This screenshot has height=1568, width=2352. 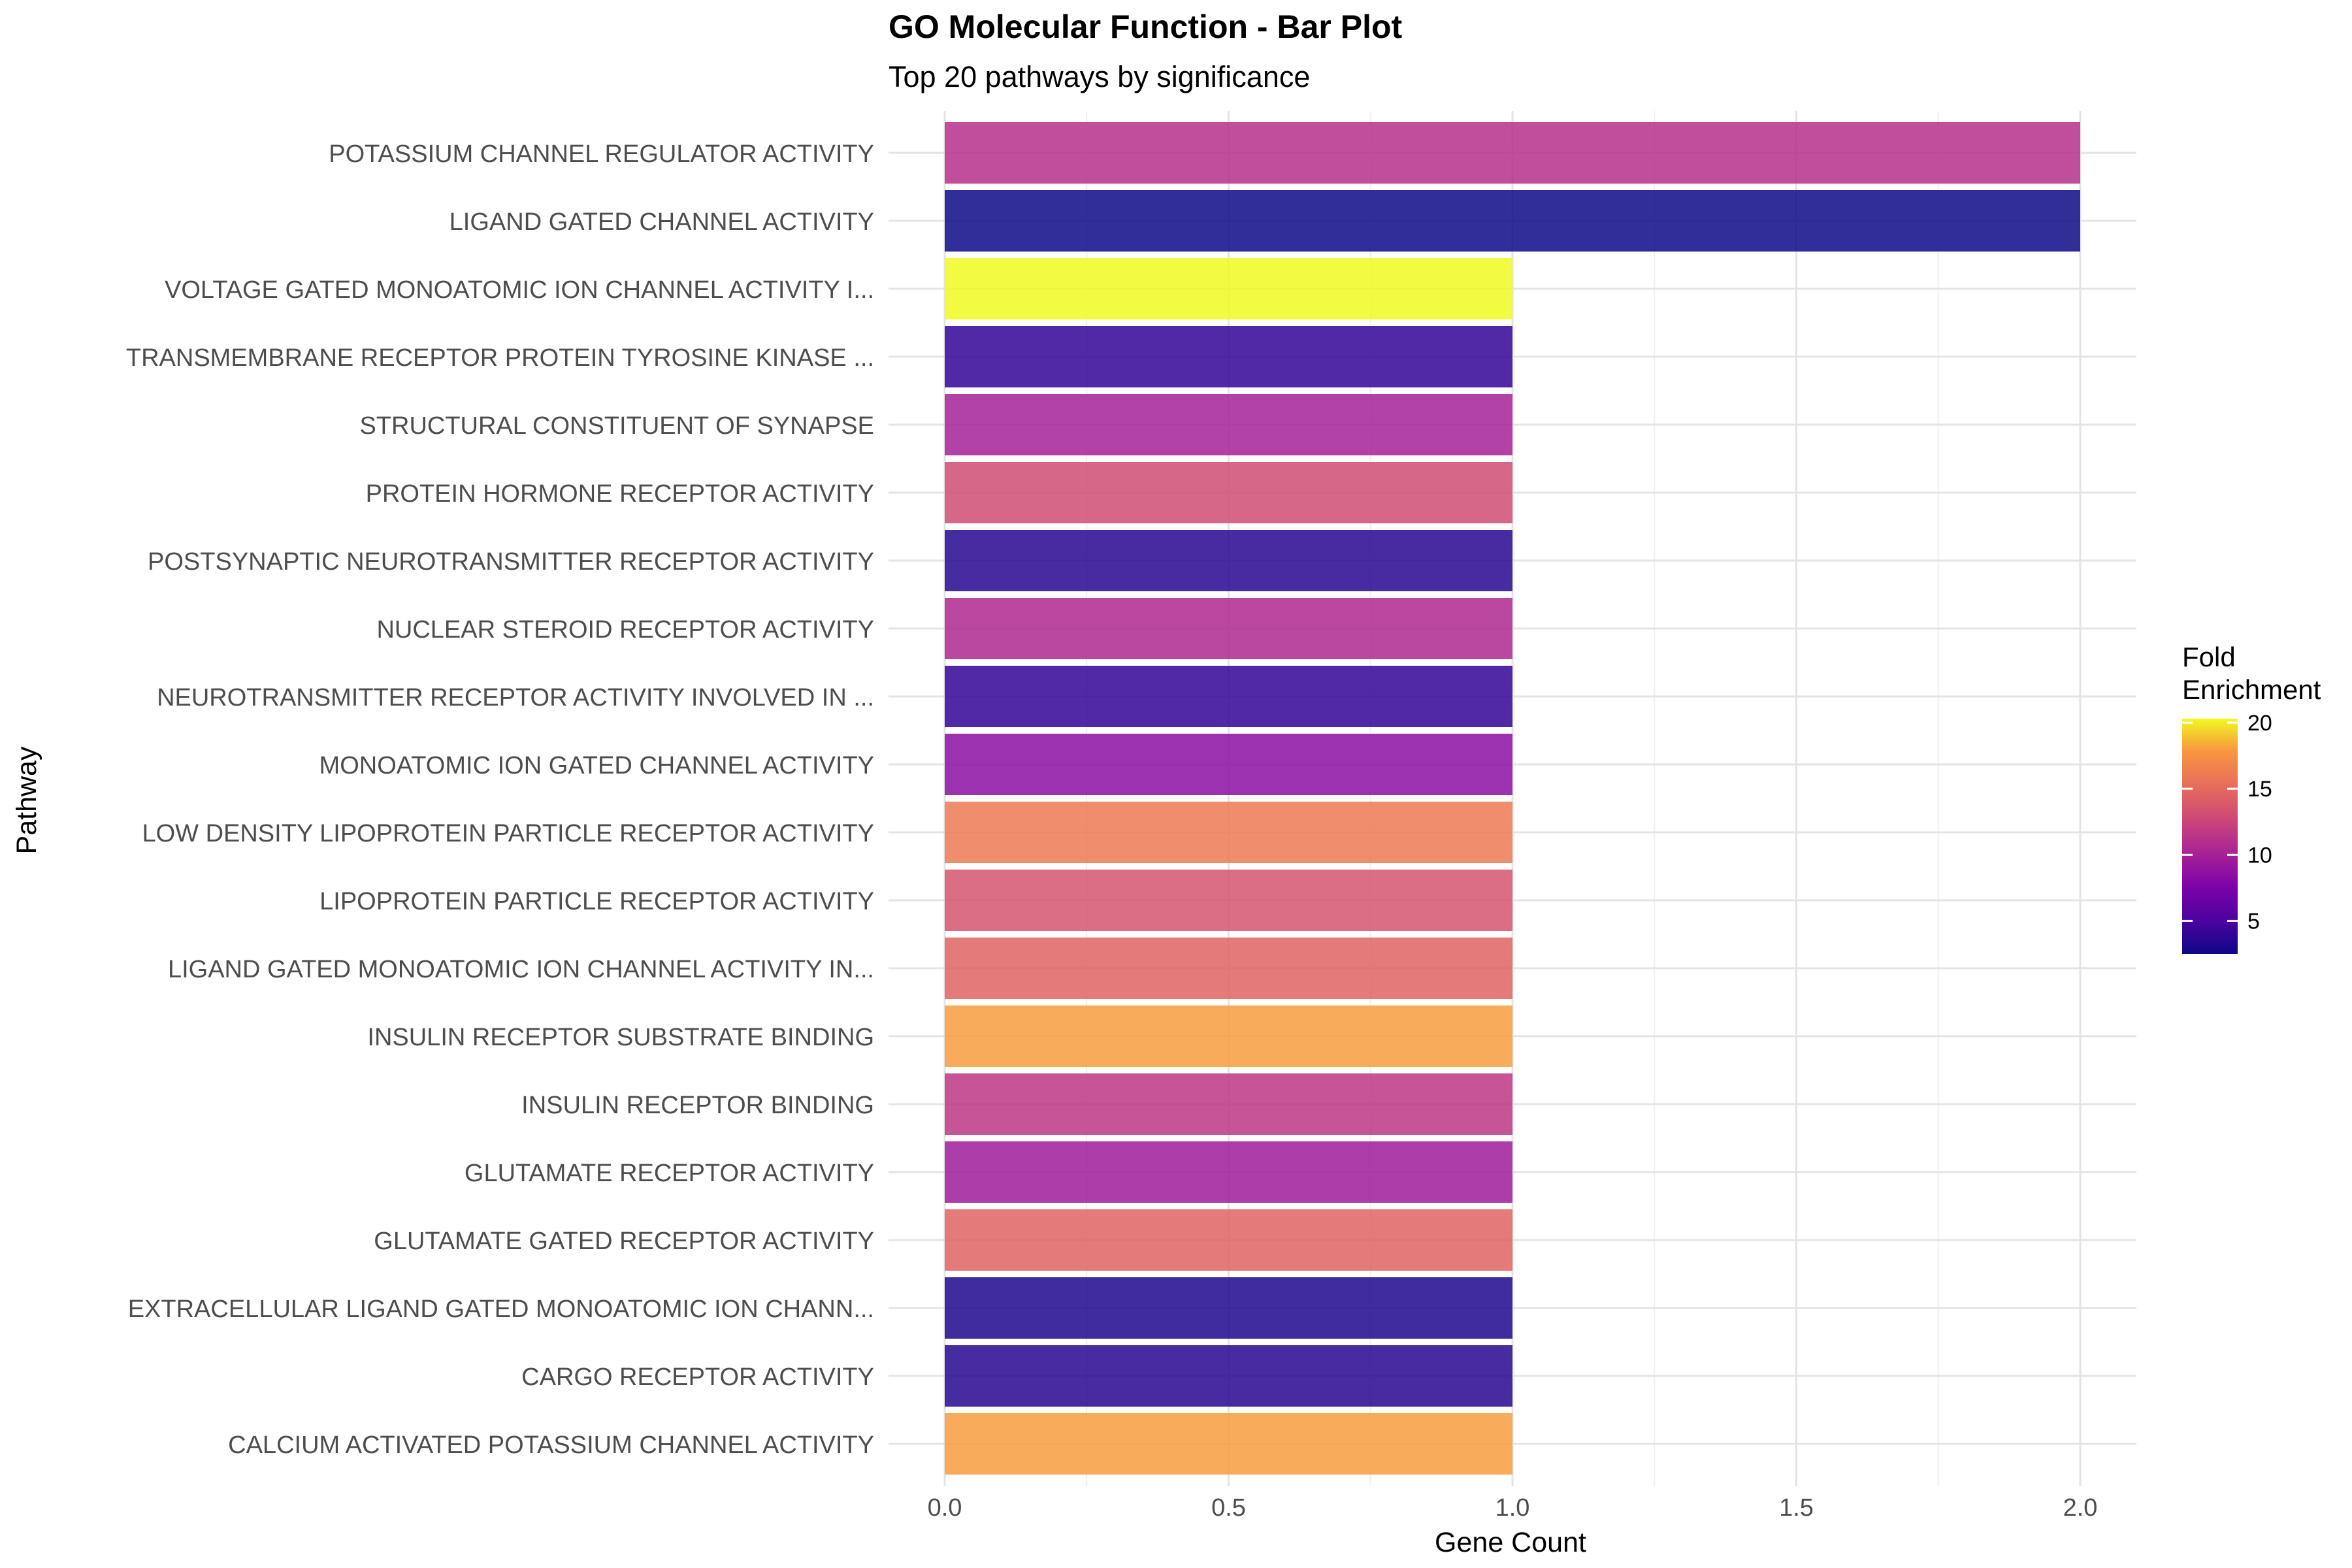 I want to click on y-tick-label: LIPOPROTEIN PARTICLE RECEPTOR ACTIVITY, so click(x=596, y=901).